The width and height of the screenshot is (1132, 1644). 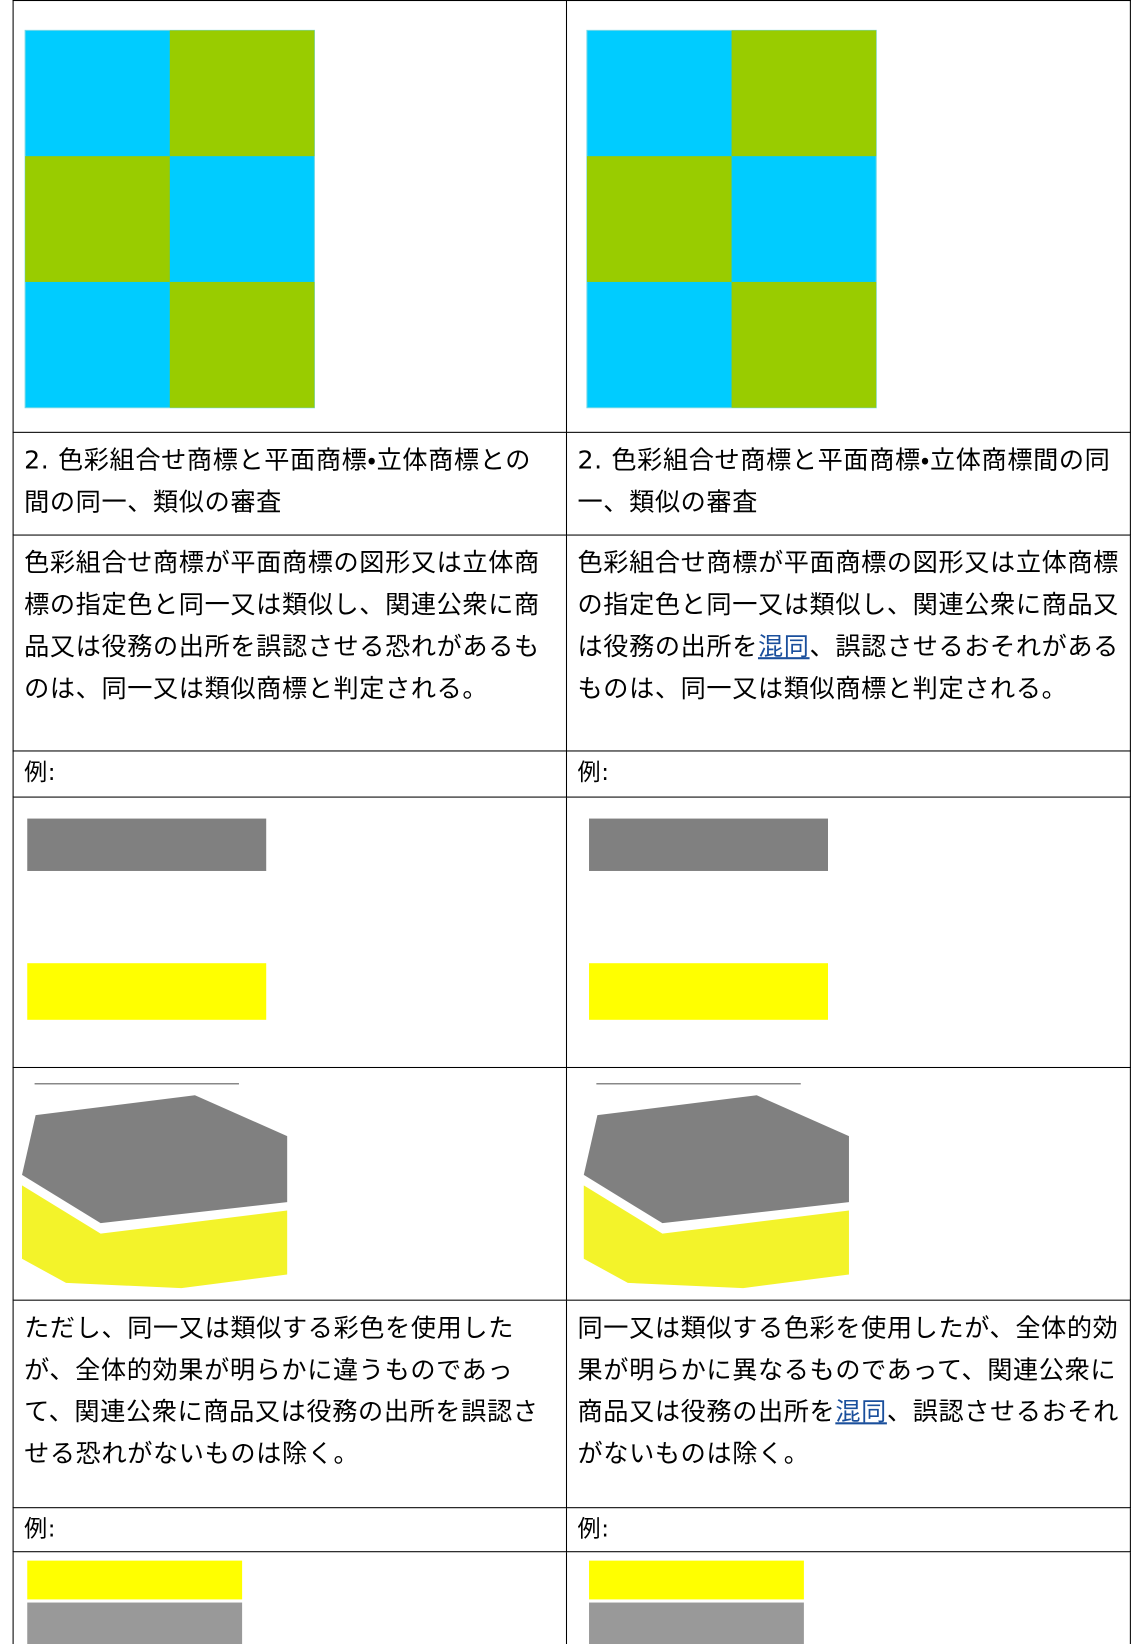 I want to click on text: 、誤認させるおそれがあるものは、同一又は類似商標と判定される。, so click(x=848, y=668).